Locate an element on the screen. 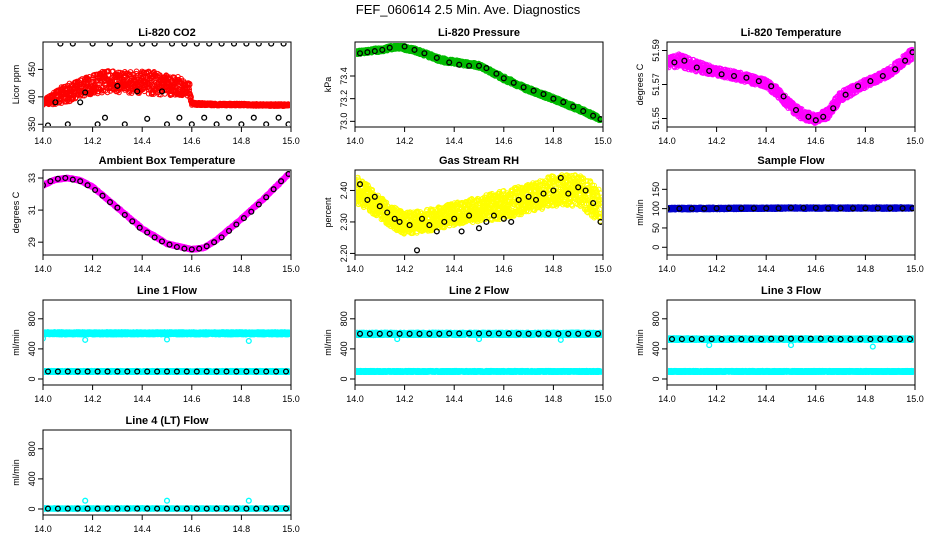  x-tick-label: 15.0 is located at coordinates (603, 141).